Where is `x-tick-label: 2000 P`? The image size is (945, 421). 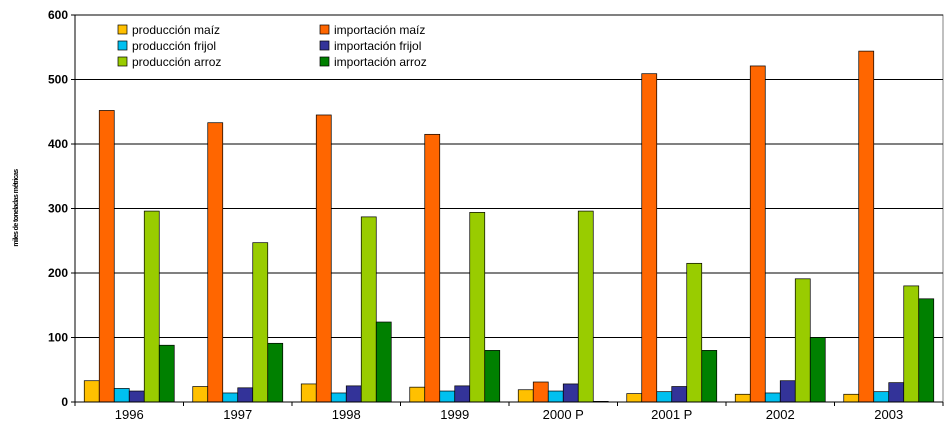 x-tick-label: 2000 P is located at coordinates (563, 414).